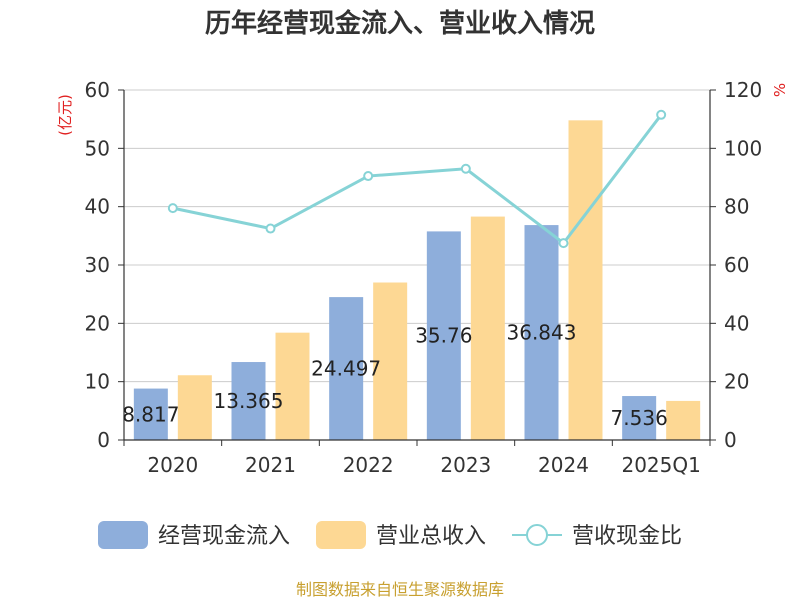  I want to click on bar-data-label: 24.497, so click(346, 369).